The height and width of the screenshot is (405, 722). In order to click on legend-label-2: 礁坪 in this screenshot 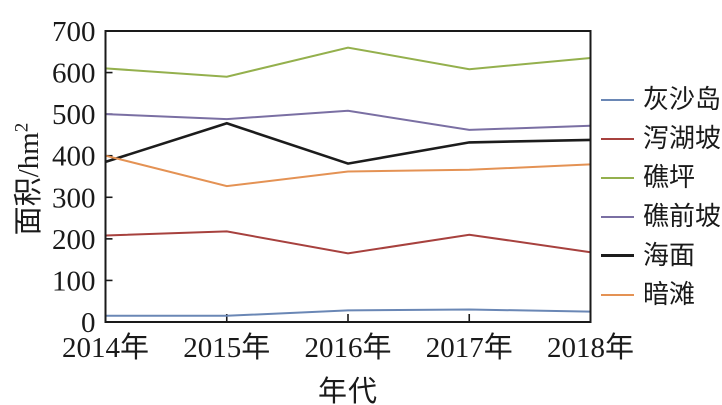, I will do `click(669, 177)`.